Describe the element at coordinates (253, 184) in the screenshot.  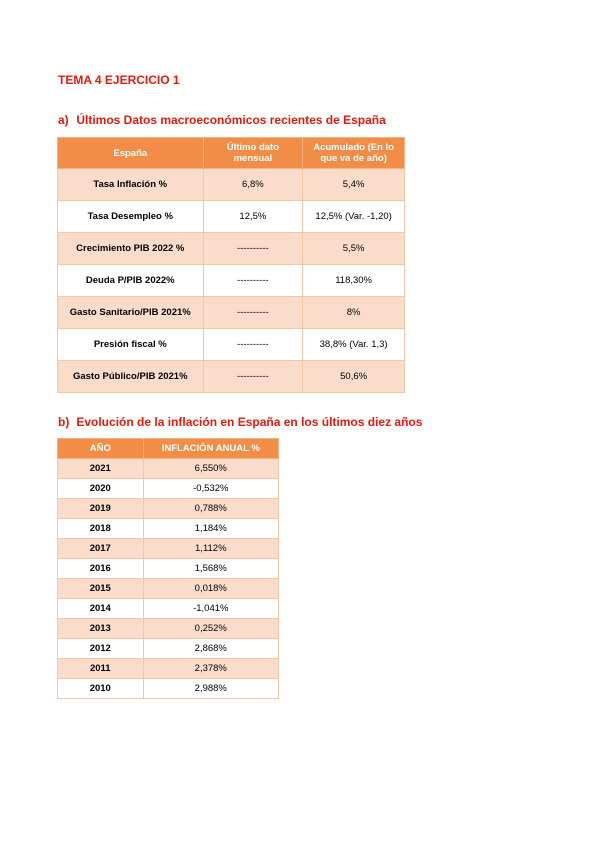
I see `table-cell: 6,8%` at that location.